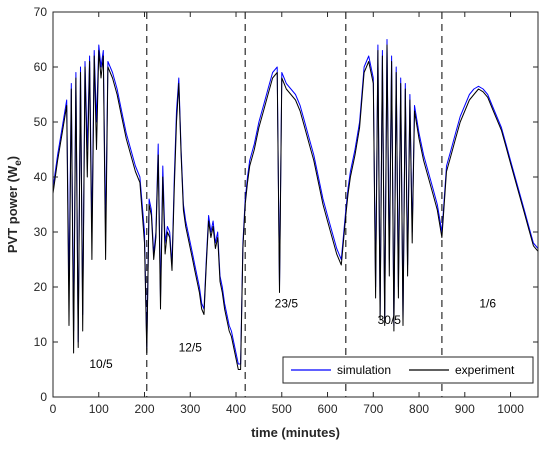 This screenshot has width=550, height=449. What do you see at coordinates (144, 409) in the screenshot?
I see `x-tick-label-2: 200` at bounding box center [144, 409].